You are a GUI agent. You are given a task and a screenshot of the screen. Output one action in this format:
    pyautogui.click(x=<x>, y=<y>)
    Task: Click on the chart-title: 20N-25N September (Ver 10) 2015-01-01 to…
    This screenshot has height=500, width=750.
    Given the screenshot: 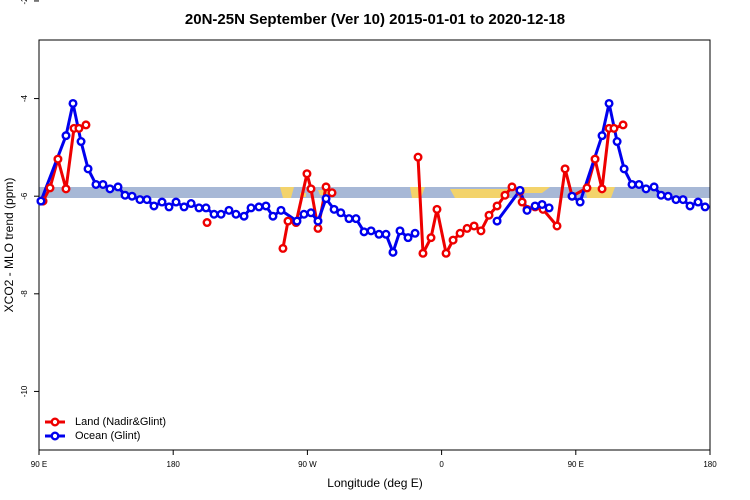 What is the action you would take?
    pyautogui.click(x=375, y=19)
    